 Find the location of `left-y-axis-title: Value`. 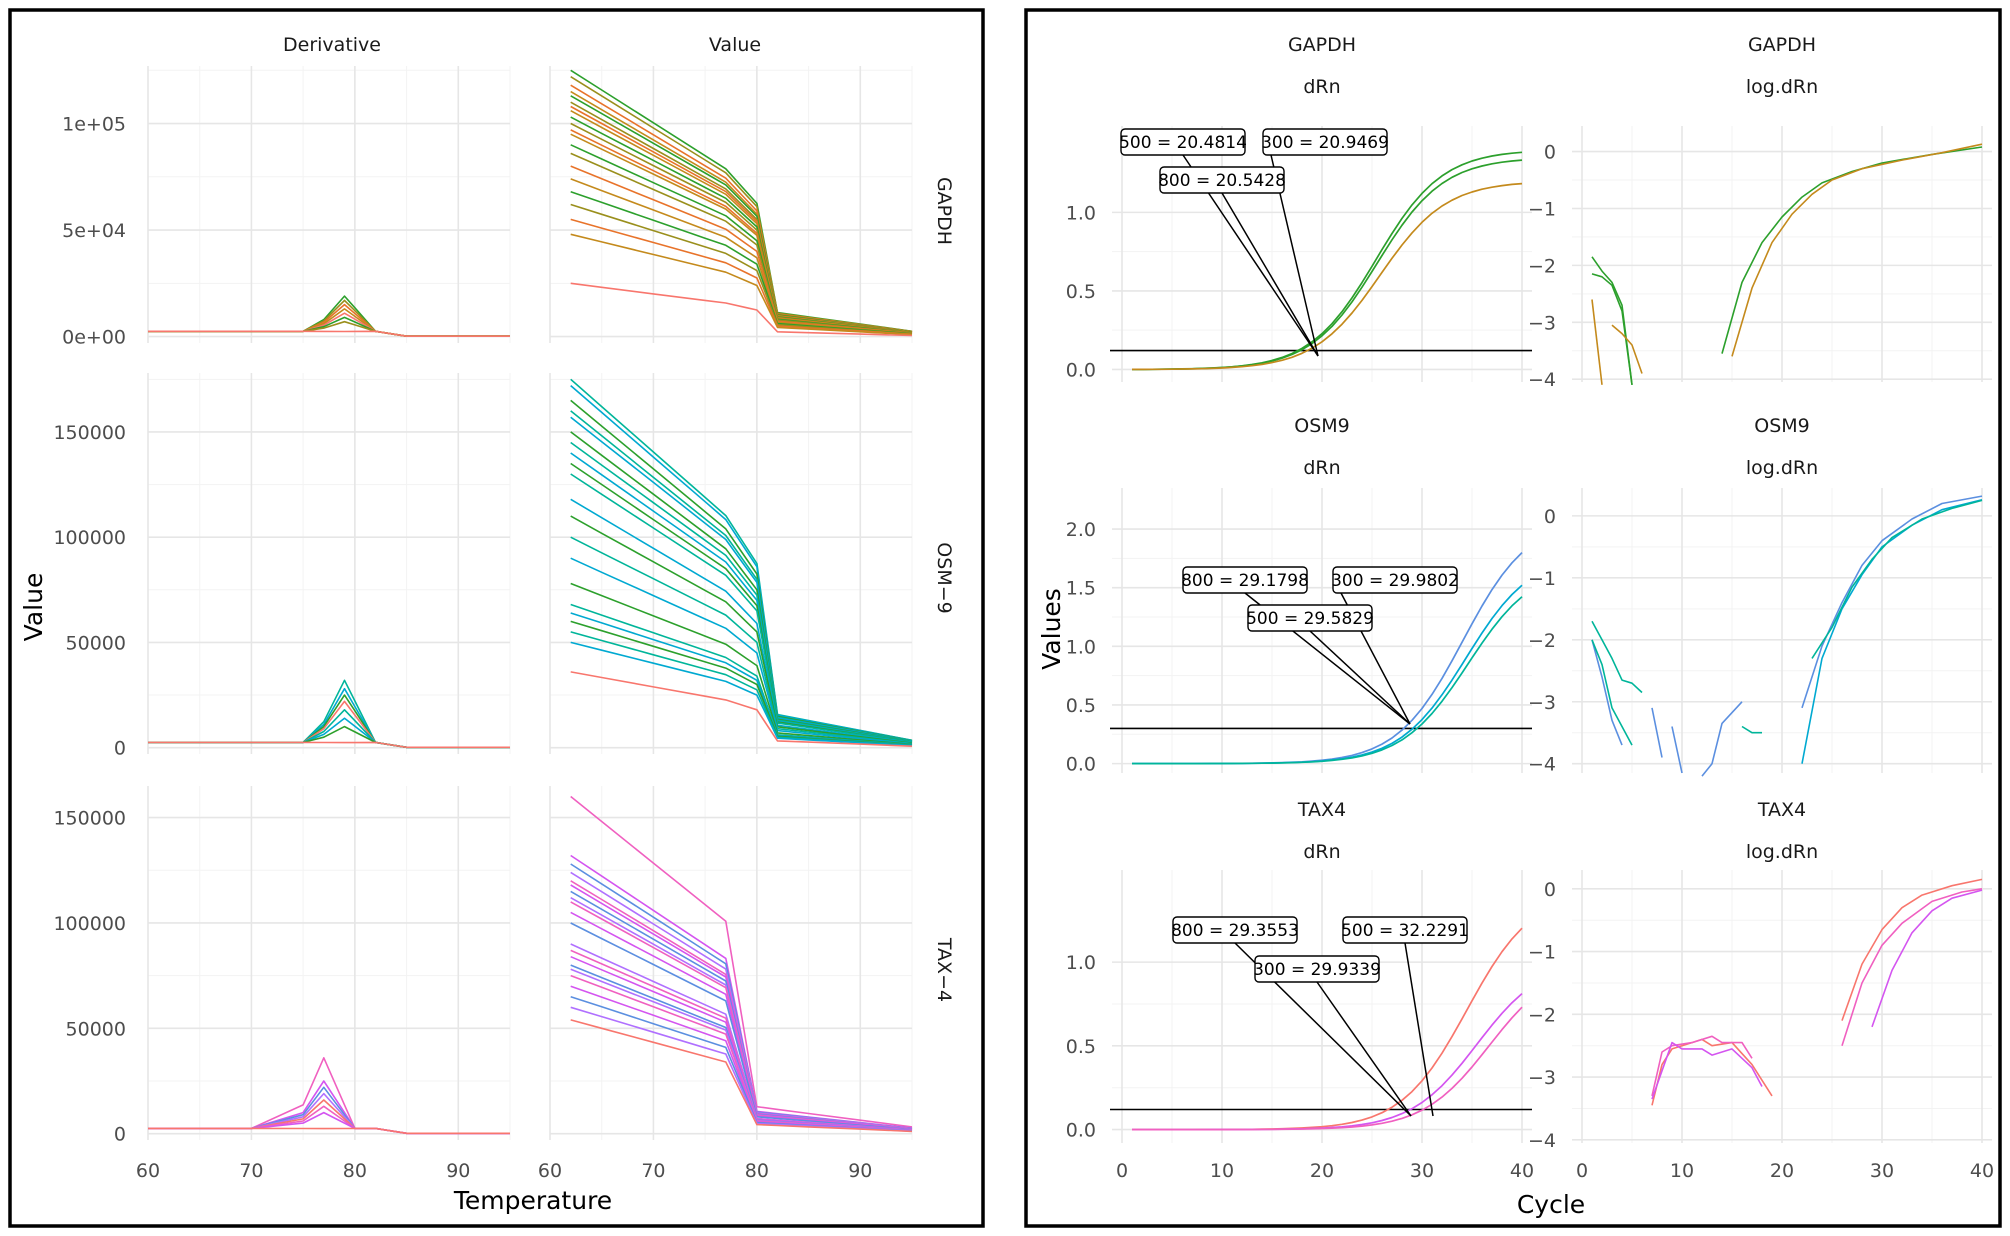

left-y-axis-title: Value is located at coordinates (33, 607).